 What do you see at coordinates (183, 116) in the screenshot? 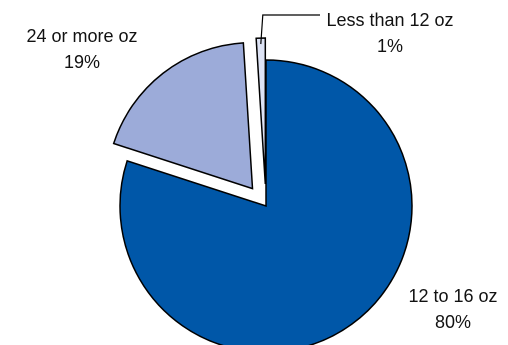
I see `slice-24-or-more-oz` at bounding box center [183, 116].